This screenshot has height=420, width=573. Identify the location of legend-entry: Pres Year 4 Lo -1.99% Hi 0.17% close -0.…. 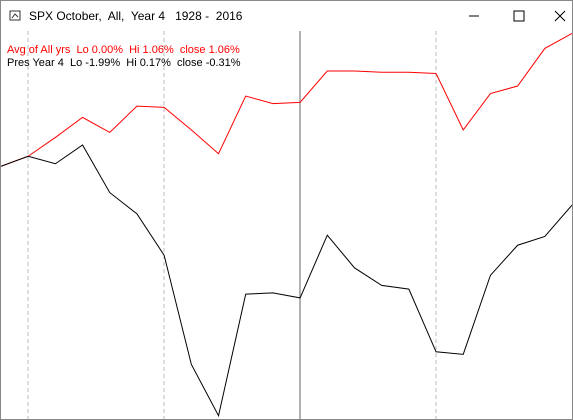
(124, 63).